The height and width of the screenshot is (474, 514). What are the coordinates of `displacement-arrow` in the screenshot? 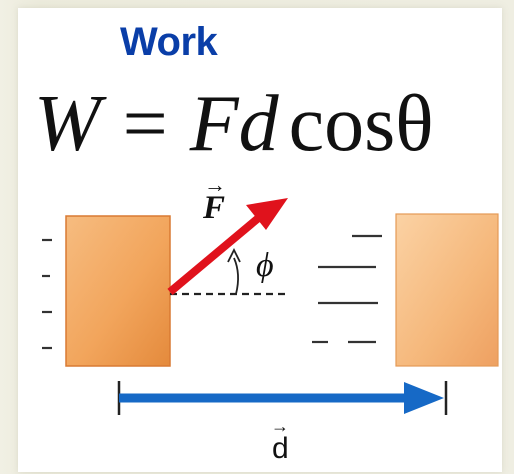 It's located at (282, 398).